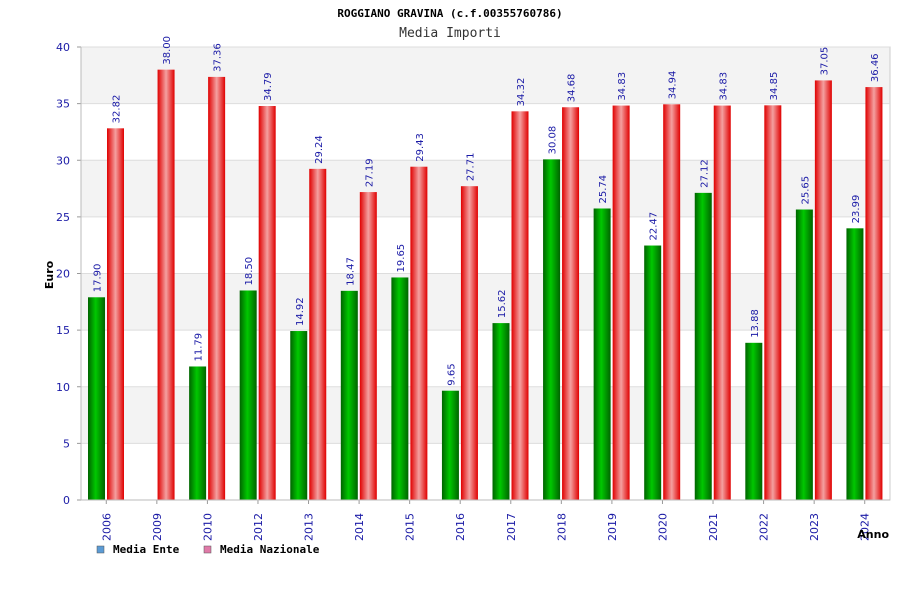 The width and height of the screenshot is (900, 600). Describe the element at coordinates (470, 167) in the screenshot. I see `data-label-media-nazionale: 27.71` at that location.